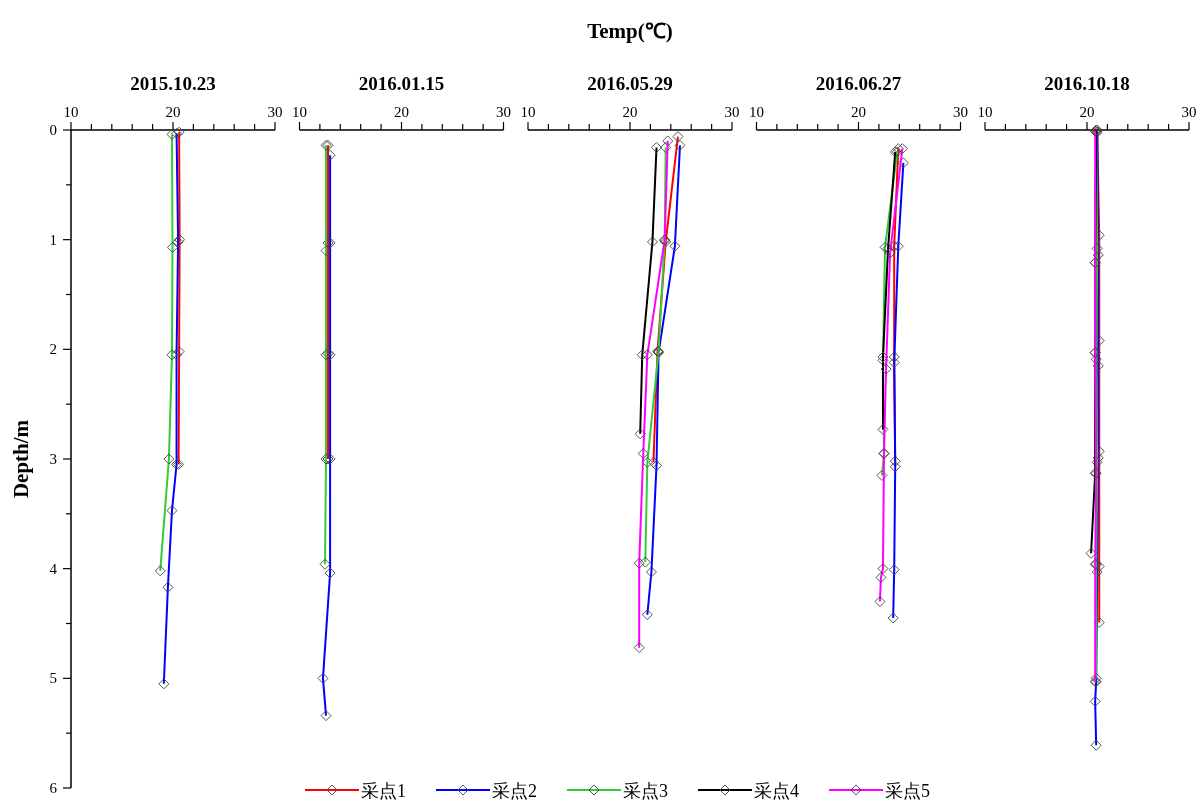 The height and width of the screenshot is (801, 1201). What do you see at coordinates (776, 791) in the screenshot?
I see `legend-label: 采点4` at bounding box center [776, 791].